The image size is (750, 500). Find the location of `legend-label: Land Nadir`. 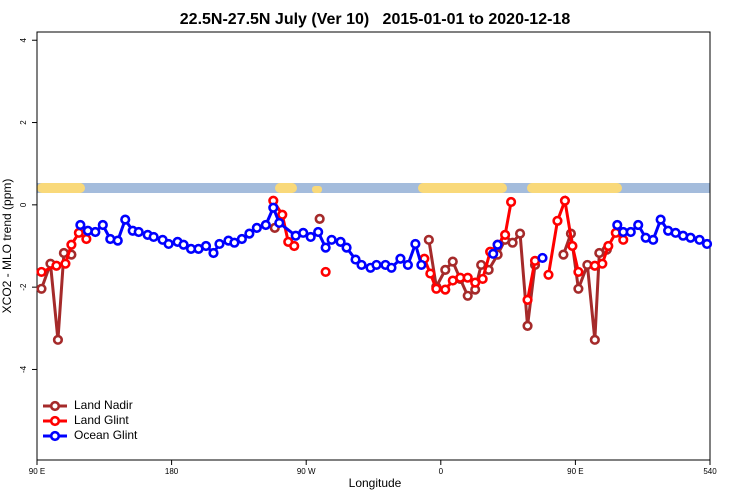

legend-label: Land Nadir is located at coordinates (103, 405).